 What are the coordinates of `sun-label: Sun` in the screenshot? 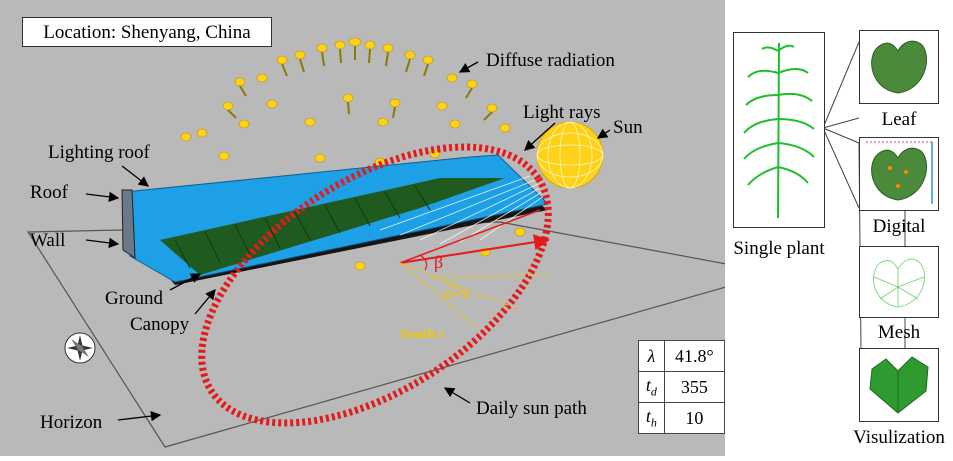 It's located at (628, 127).